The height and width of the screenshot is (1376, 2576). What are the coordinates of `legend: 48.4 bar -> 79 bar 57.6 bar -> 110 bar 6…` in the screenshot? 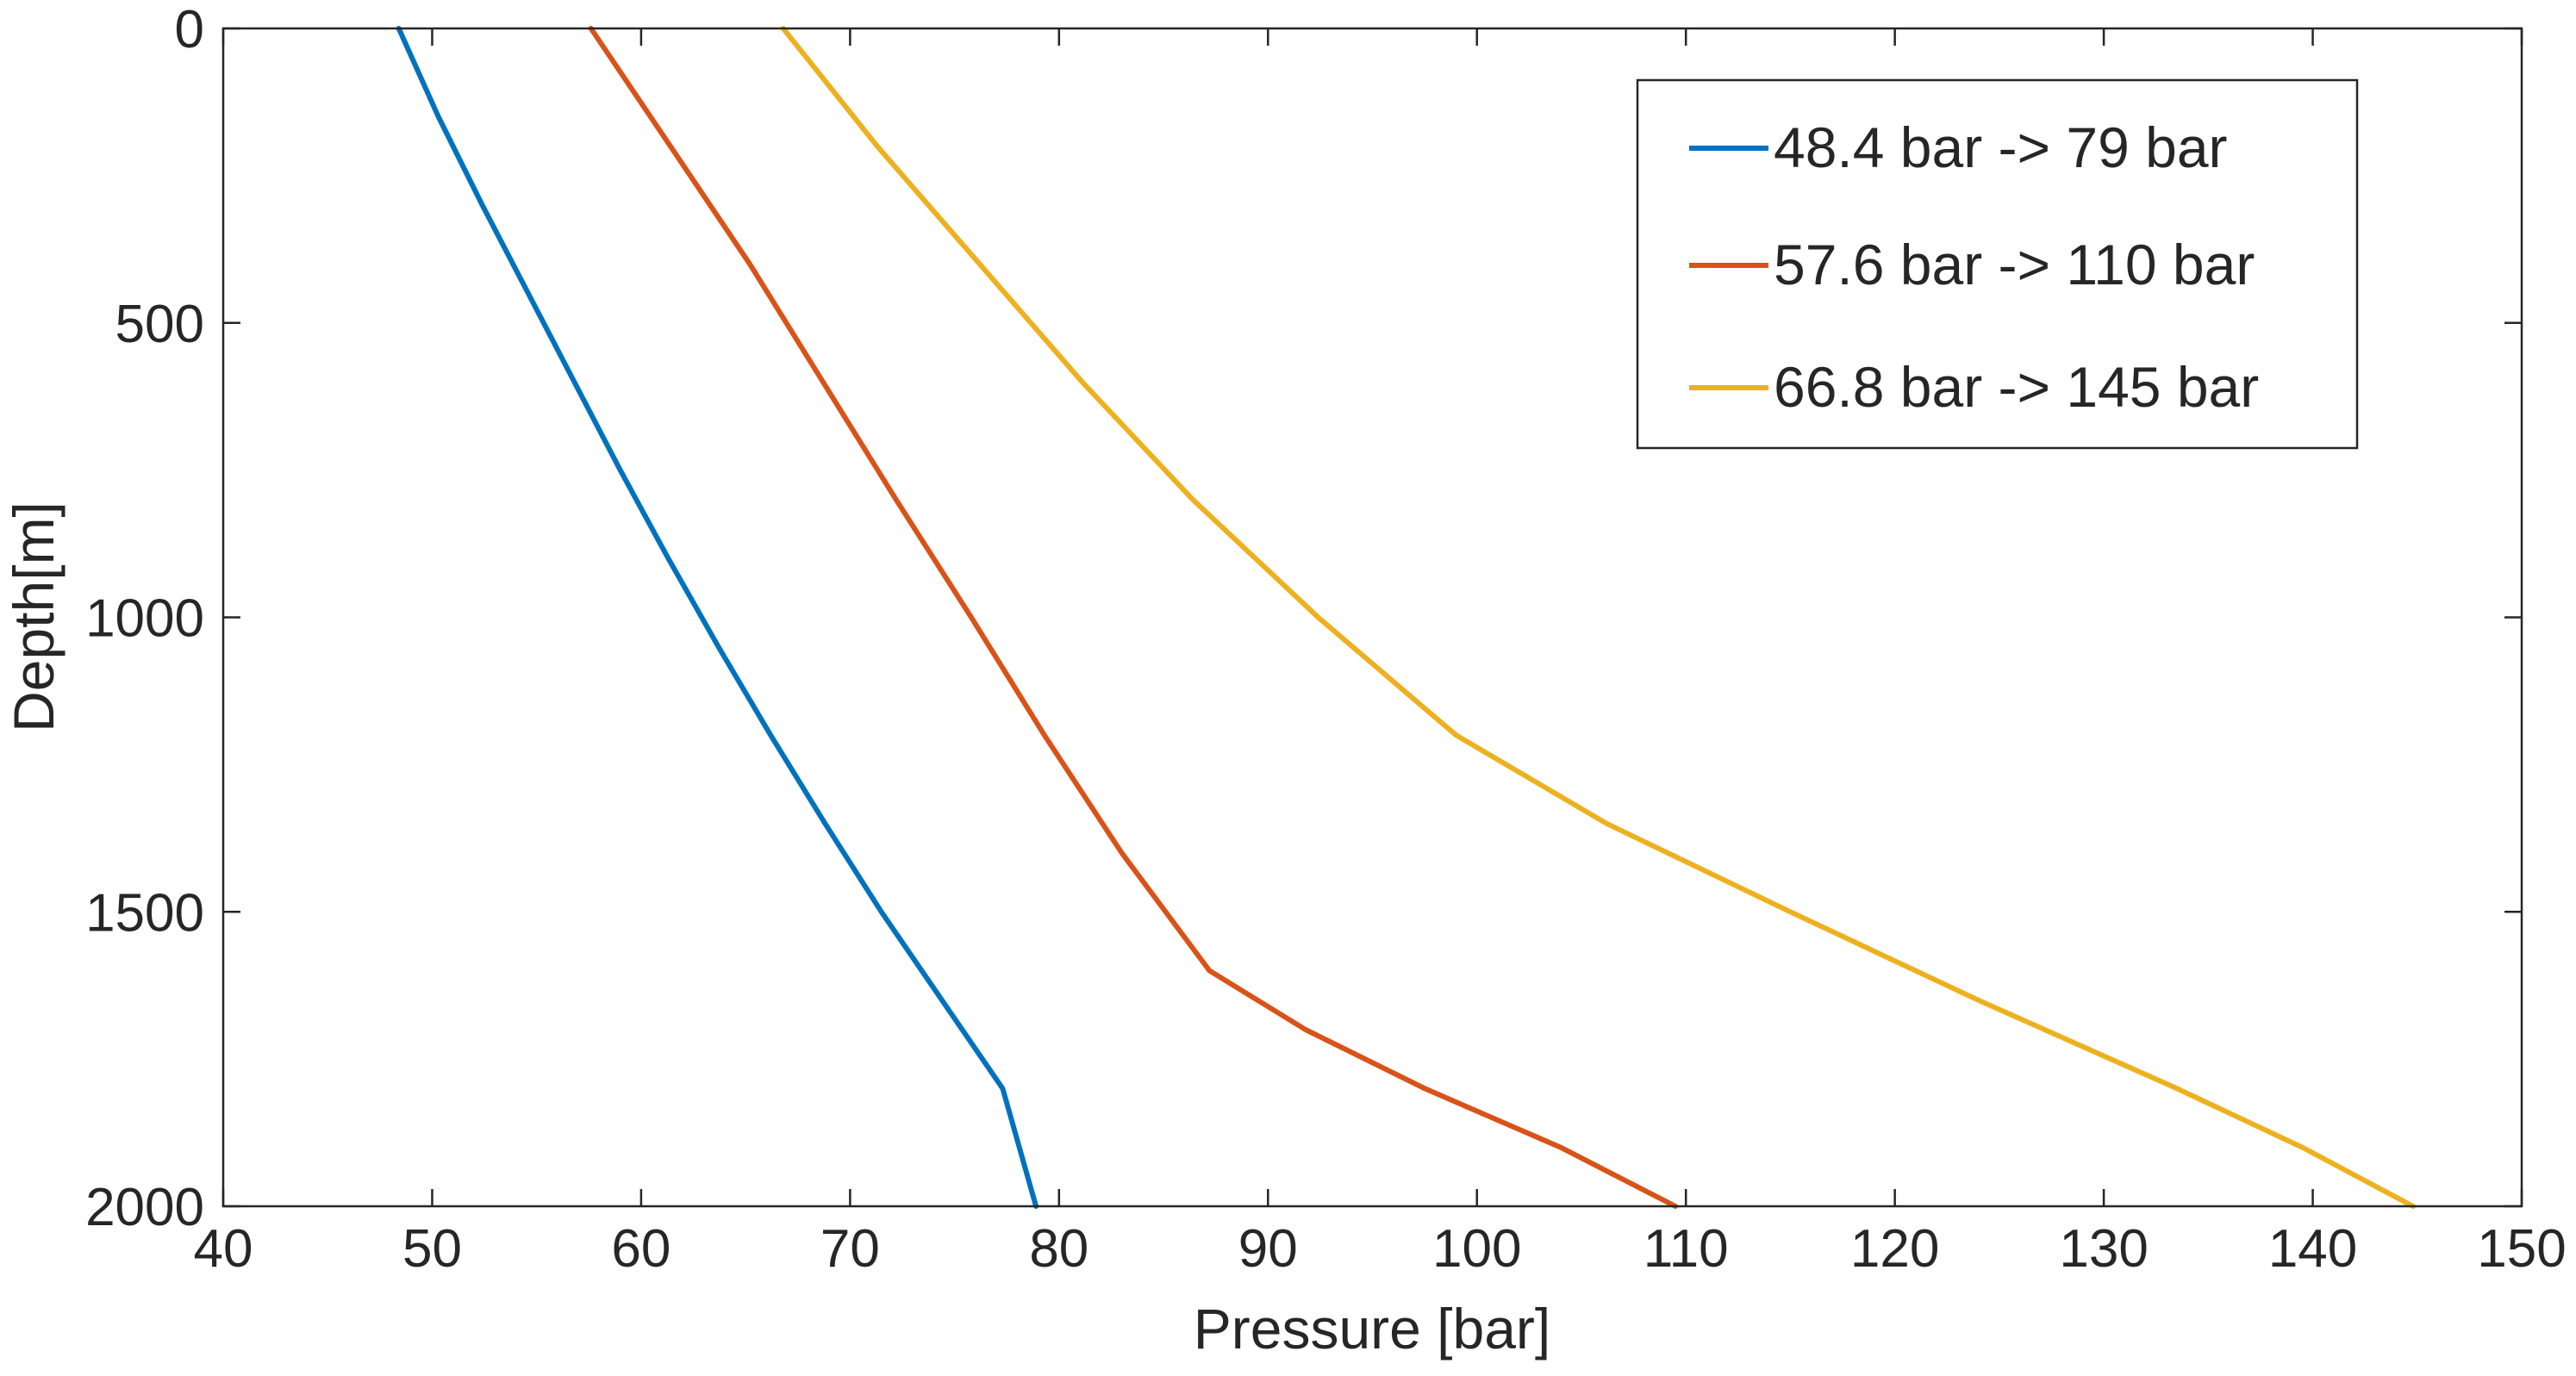 It's located at (1997, 264).